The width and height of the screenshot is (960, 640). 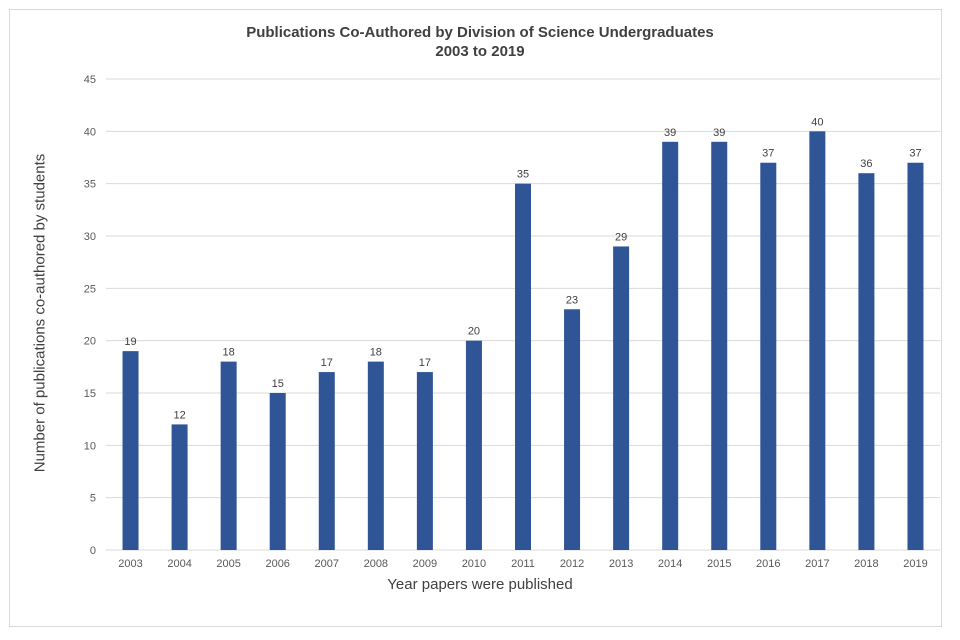 What do you see at coordinates (474, 564) in the screenshot?
I see `x-tick-label: 2010` at bounding box center [474, 564].